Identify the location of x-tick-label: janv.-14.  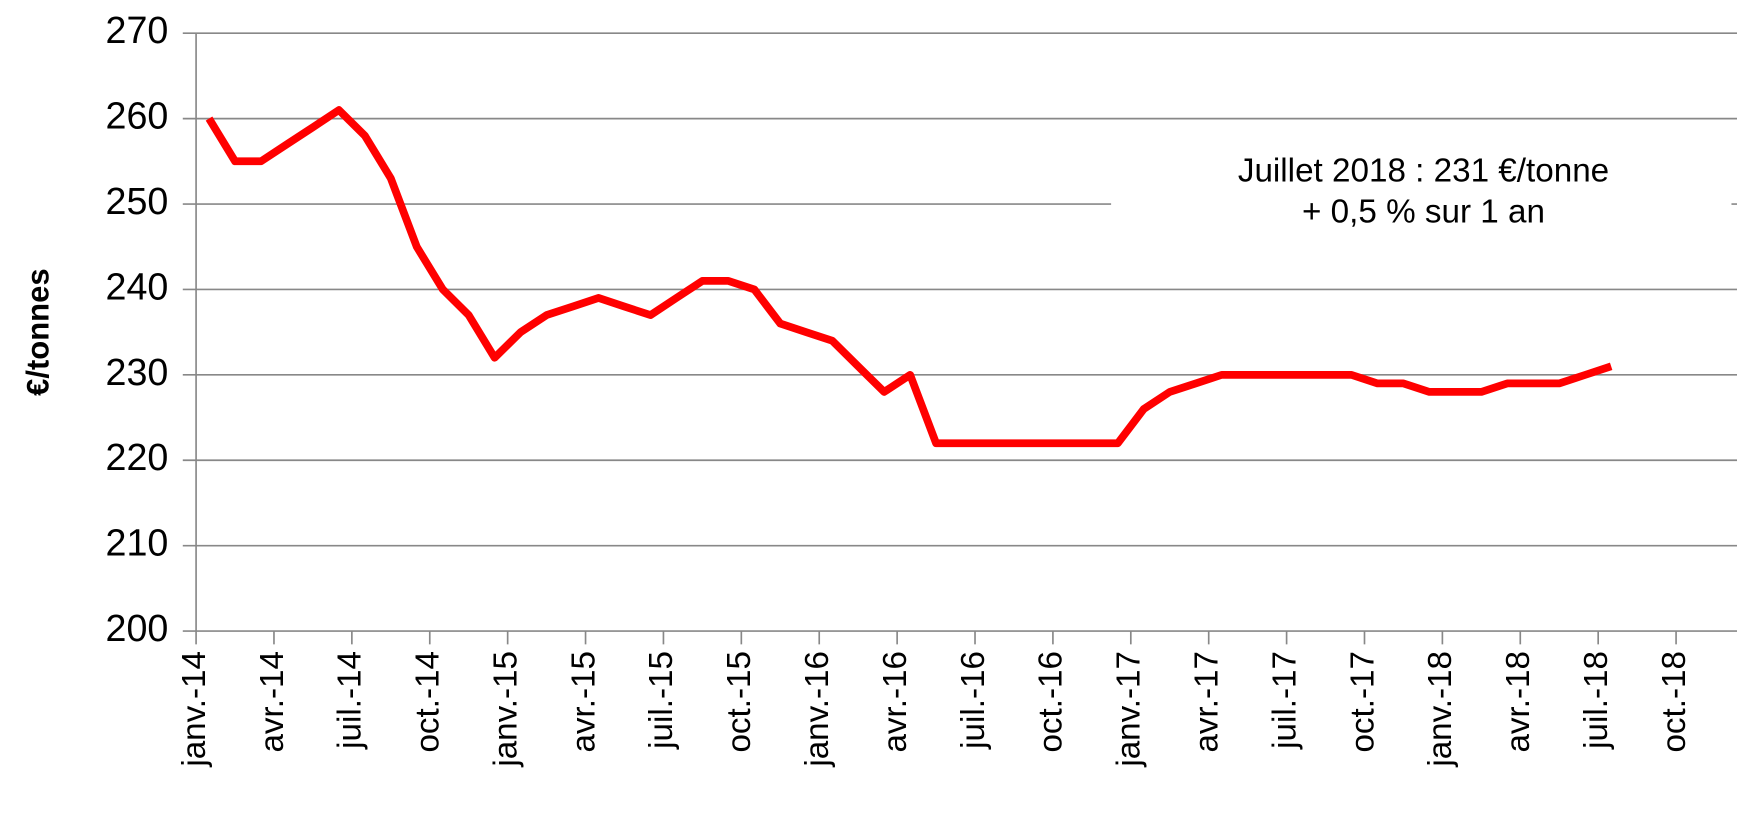
(194, 709).